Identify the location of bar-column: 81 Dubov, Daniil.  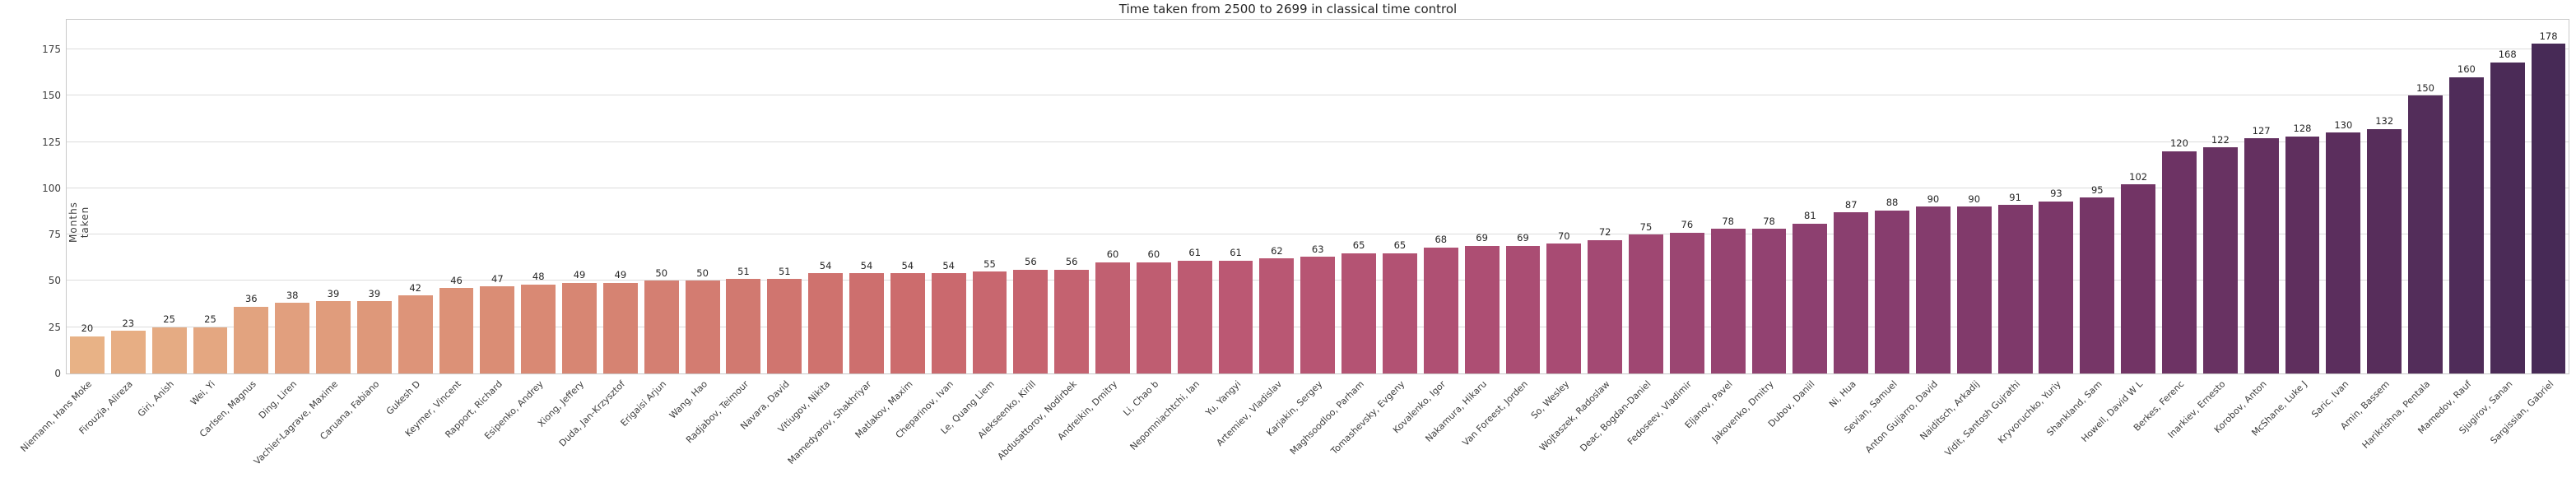
(1798, 224).